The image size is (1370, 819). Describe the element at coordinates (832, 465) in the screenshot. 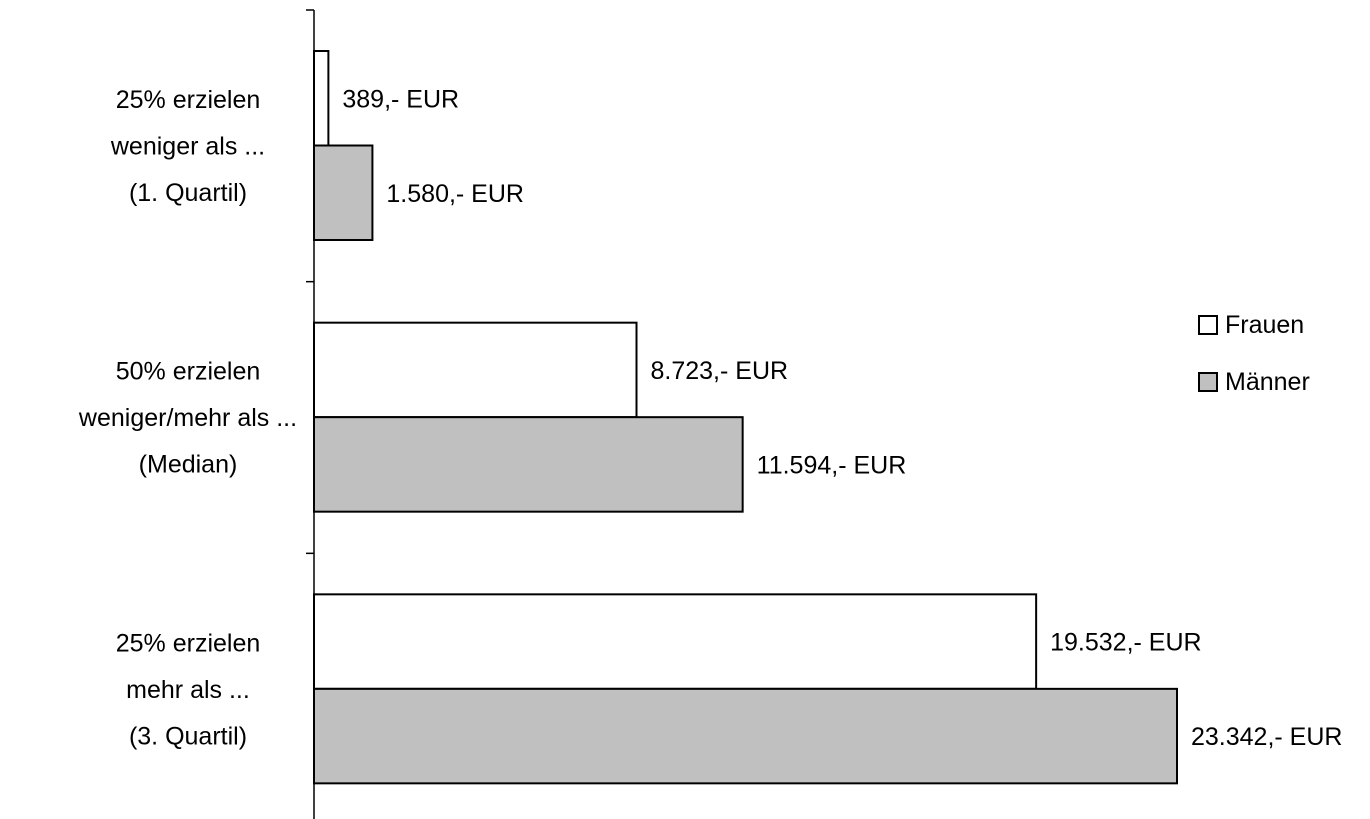

I see `value-label: 11.594,- EUR` at that location.